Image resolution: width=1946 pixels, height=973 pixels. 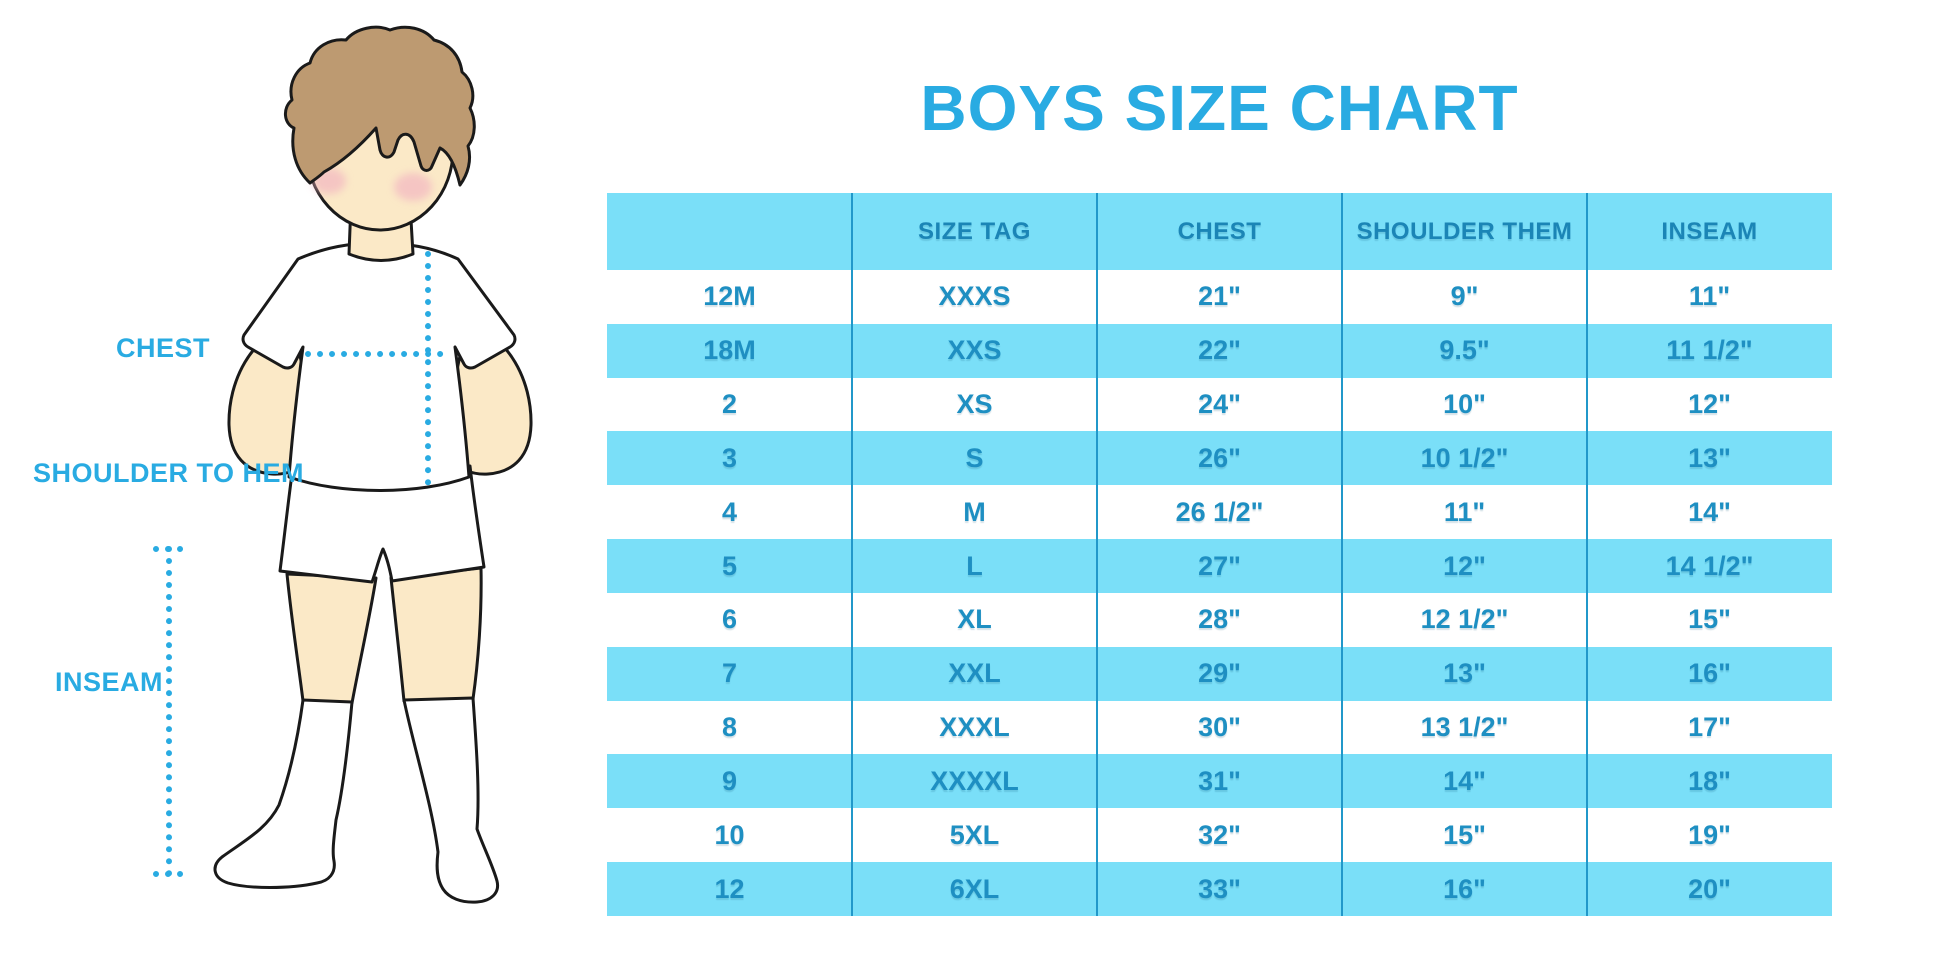 What do you see at coordinates (436, 634) in the screenshot?
I see `boy-right-leg` at bounding box center [436, 634].